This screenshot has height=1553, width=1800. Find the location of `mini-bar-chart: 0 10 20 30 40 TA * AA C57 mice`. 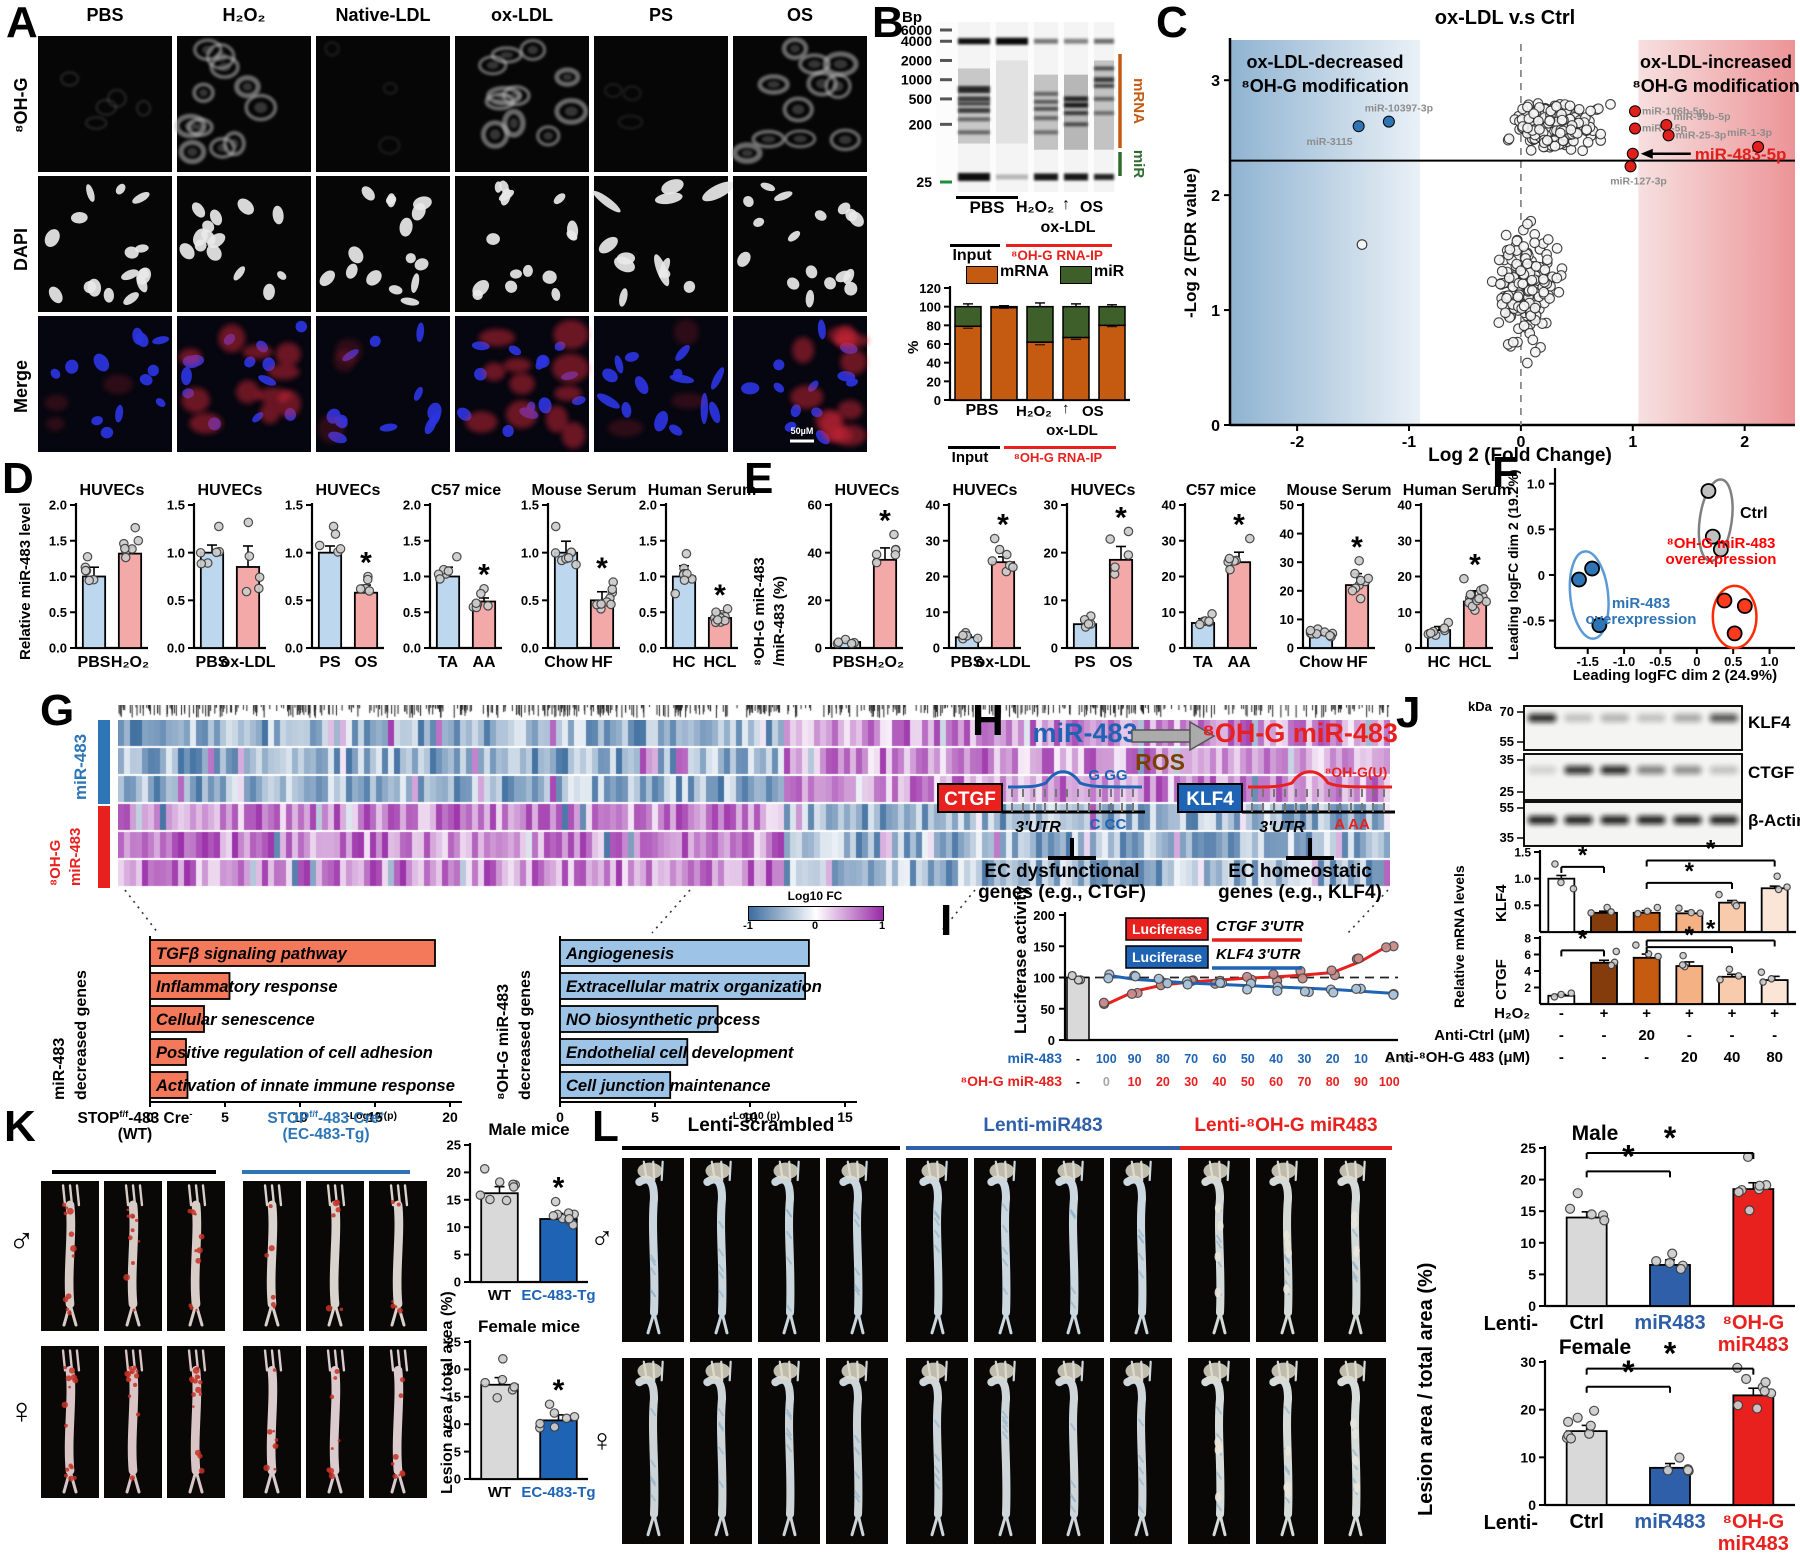

mini-bar-chart: 0 10 20 30 40 TA * AA C57 mice is located at coordinates (1209, 576).